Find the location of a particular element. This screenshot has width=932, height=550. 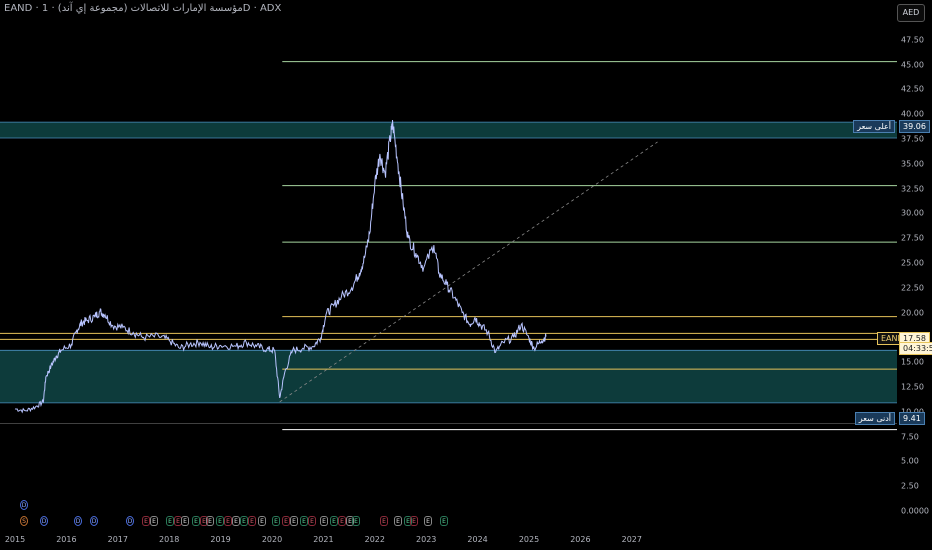

x-tick-label: 2016 is located at coordinates (66, 539).